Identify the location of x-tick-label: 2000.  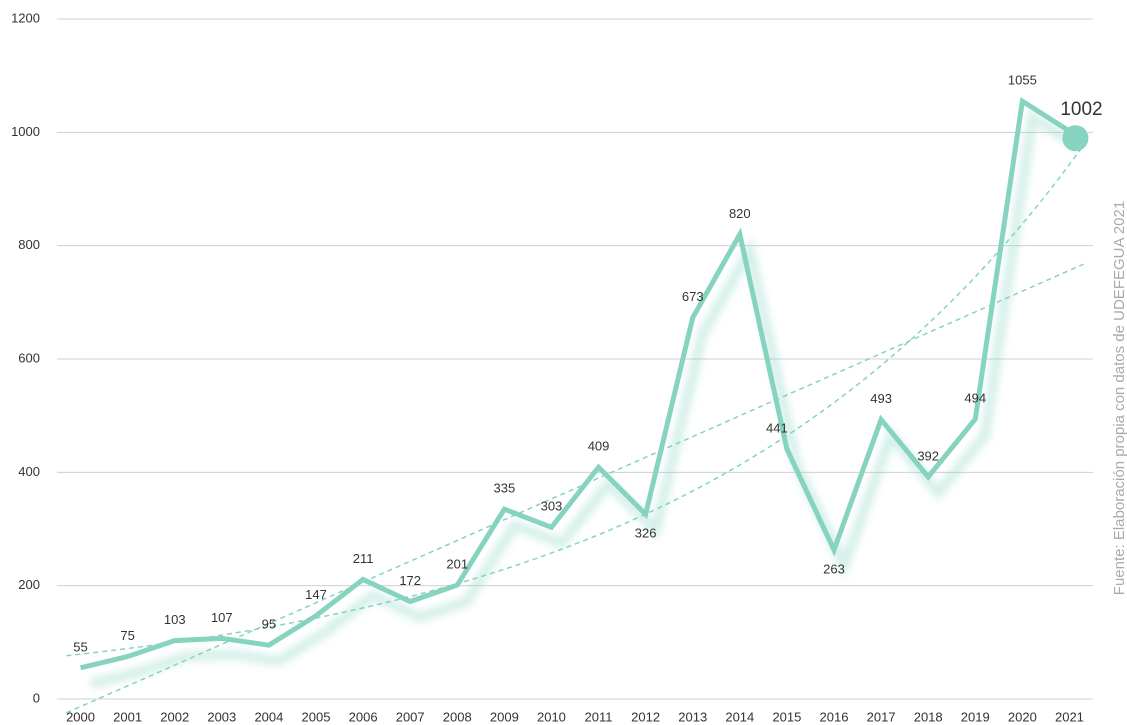
(80, 716).